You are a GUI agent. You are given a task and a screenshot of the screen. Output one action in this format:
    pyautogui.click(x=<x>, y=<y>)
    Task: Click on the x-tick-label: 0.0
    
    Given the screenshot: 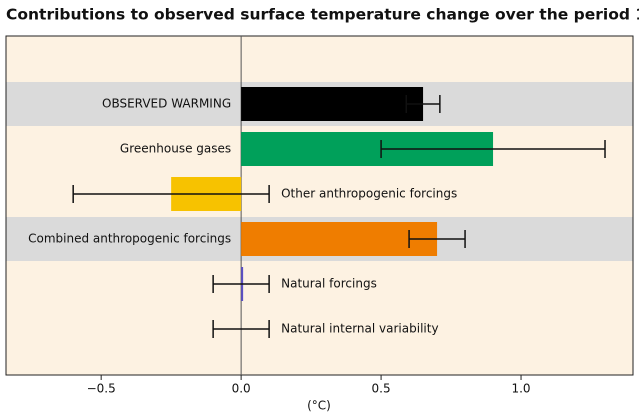 What is the action you would take?
    pyautogui.click(x=241, y=389)
    